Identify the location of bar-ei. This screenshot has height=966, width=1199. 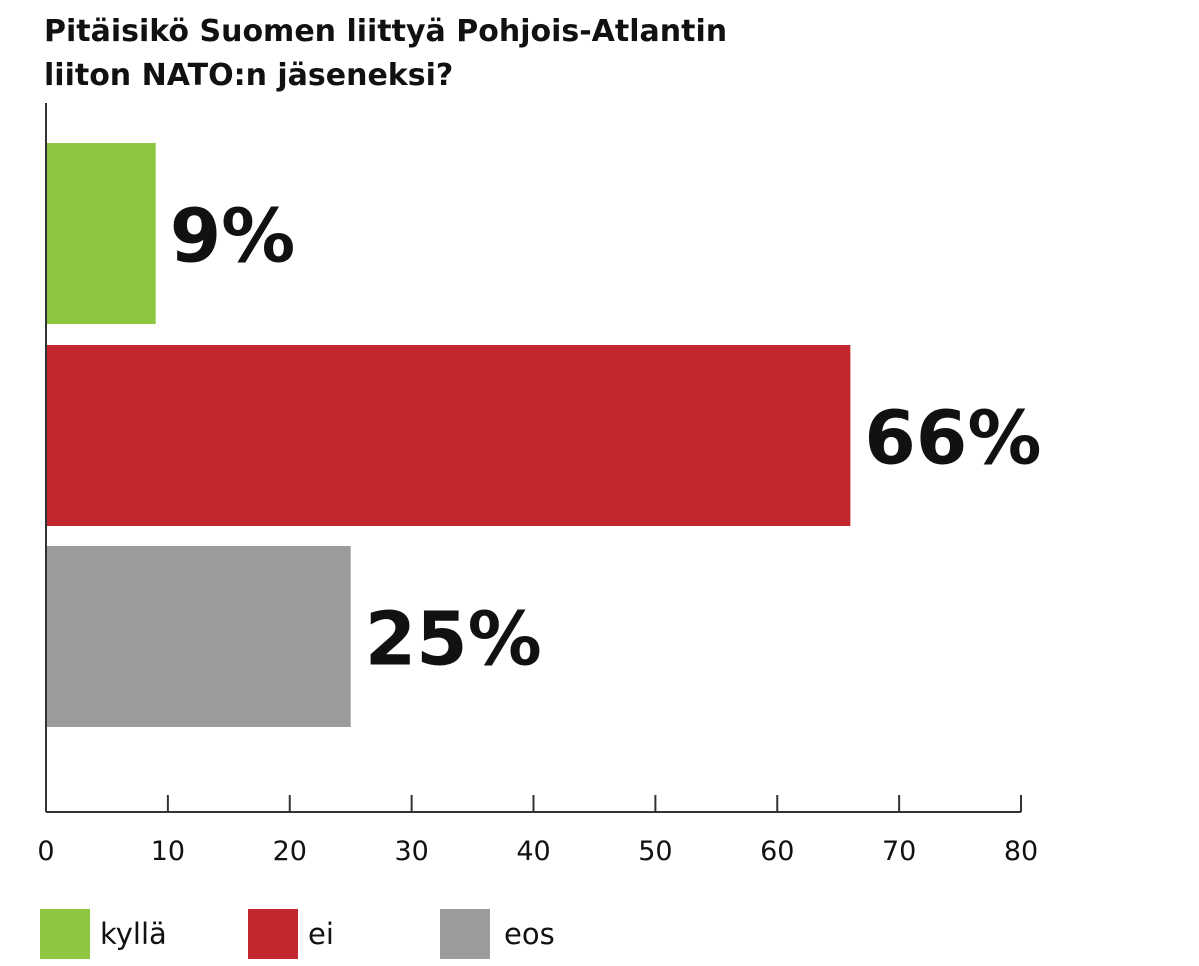
(448, 435).